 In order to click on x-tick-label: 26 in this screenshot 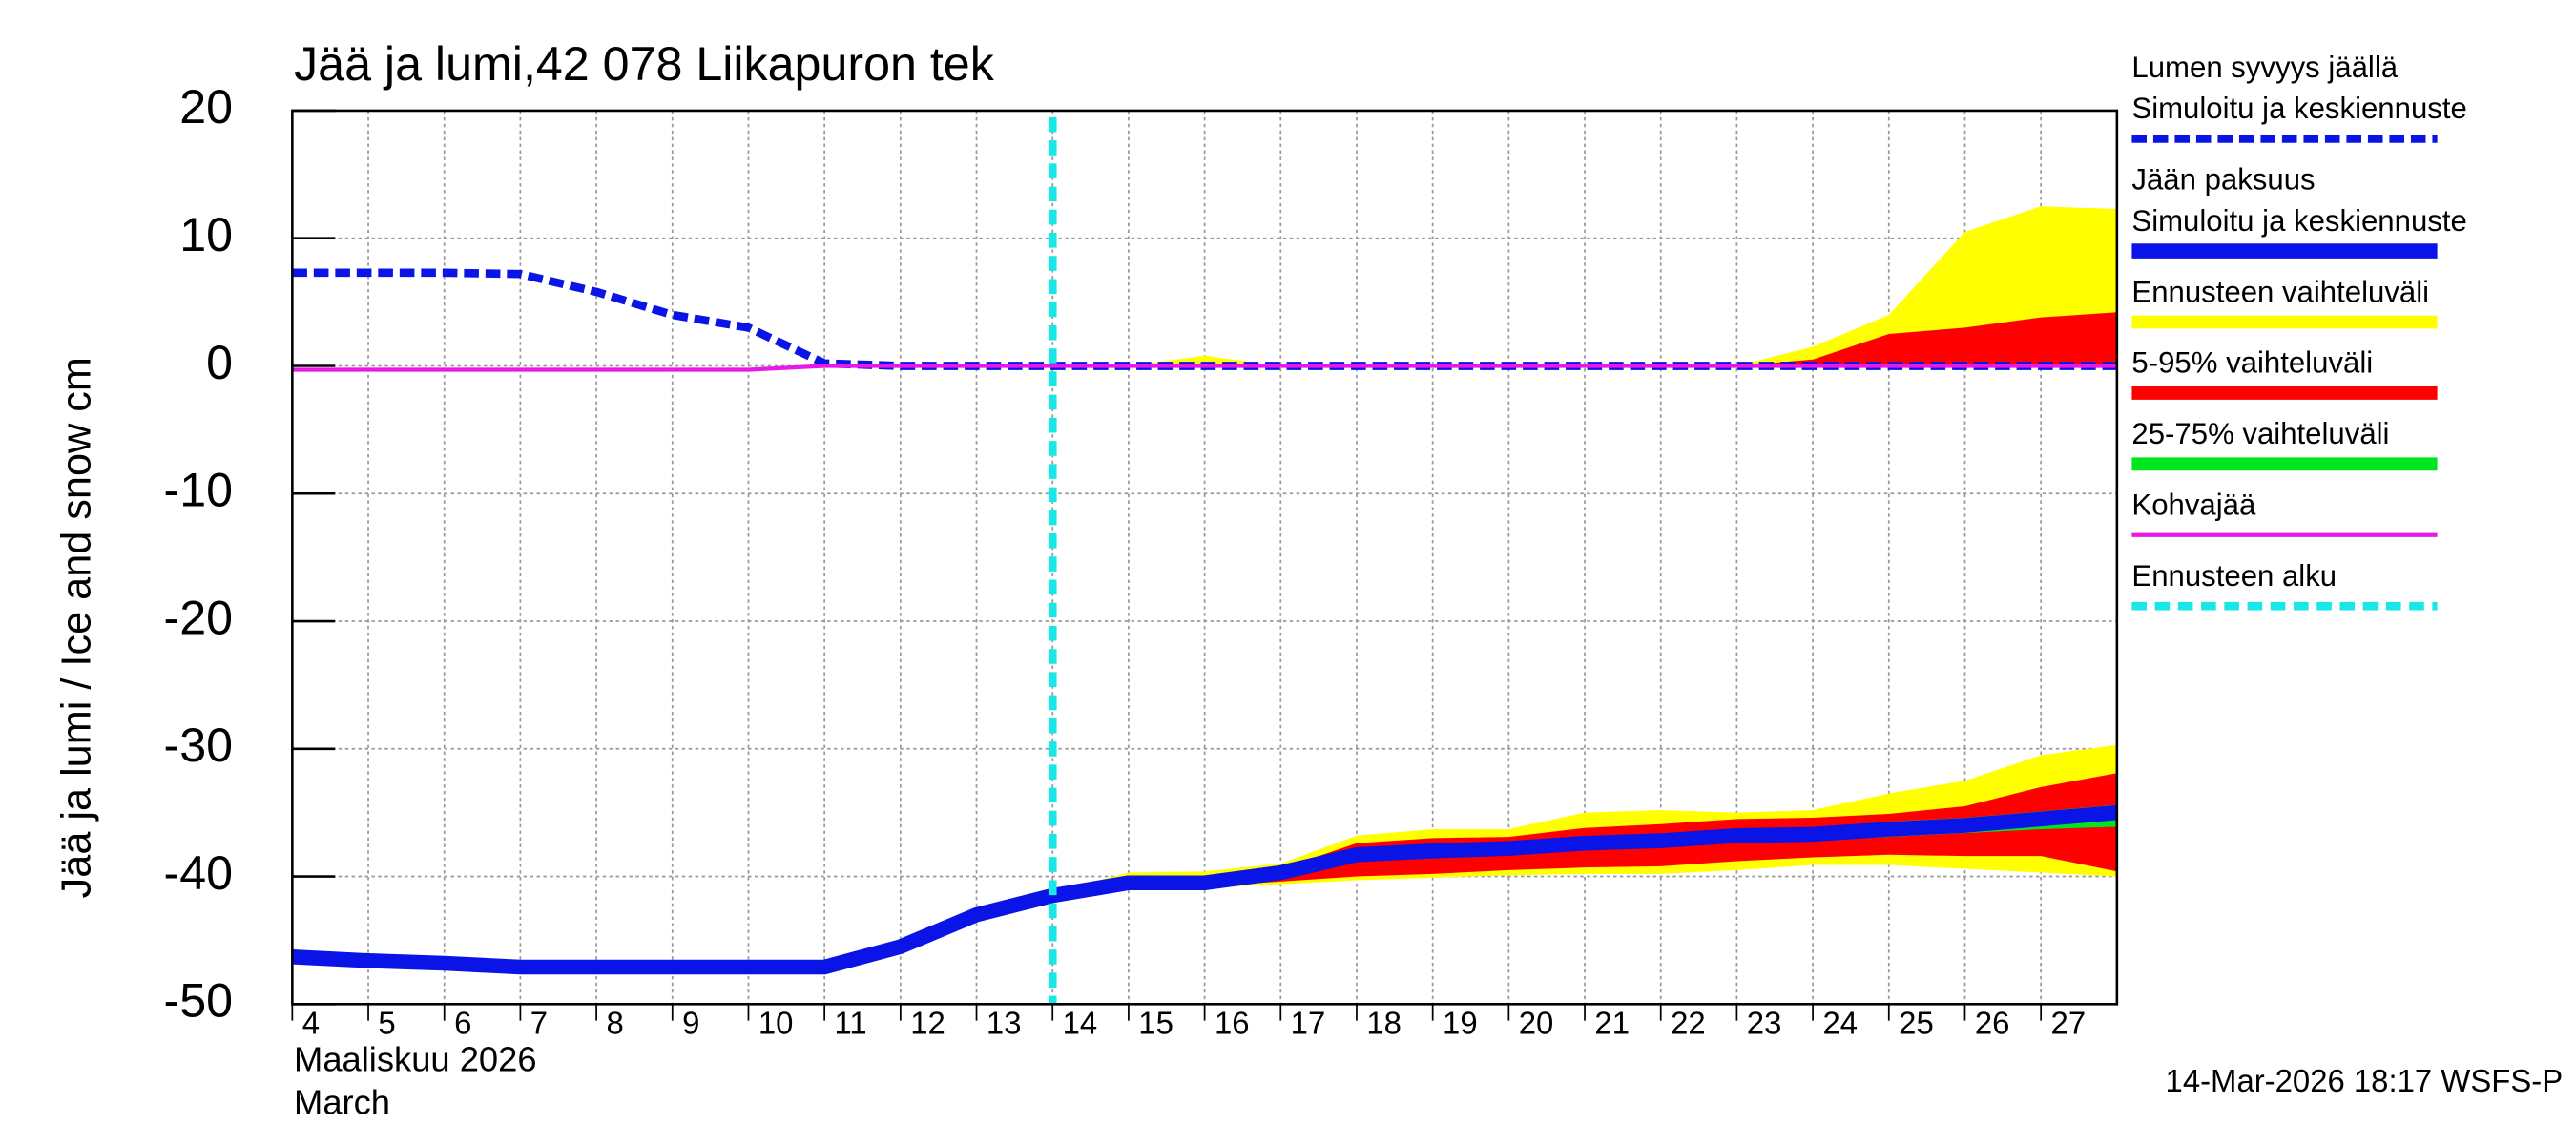, I will do `click(1992, 1022)`.